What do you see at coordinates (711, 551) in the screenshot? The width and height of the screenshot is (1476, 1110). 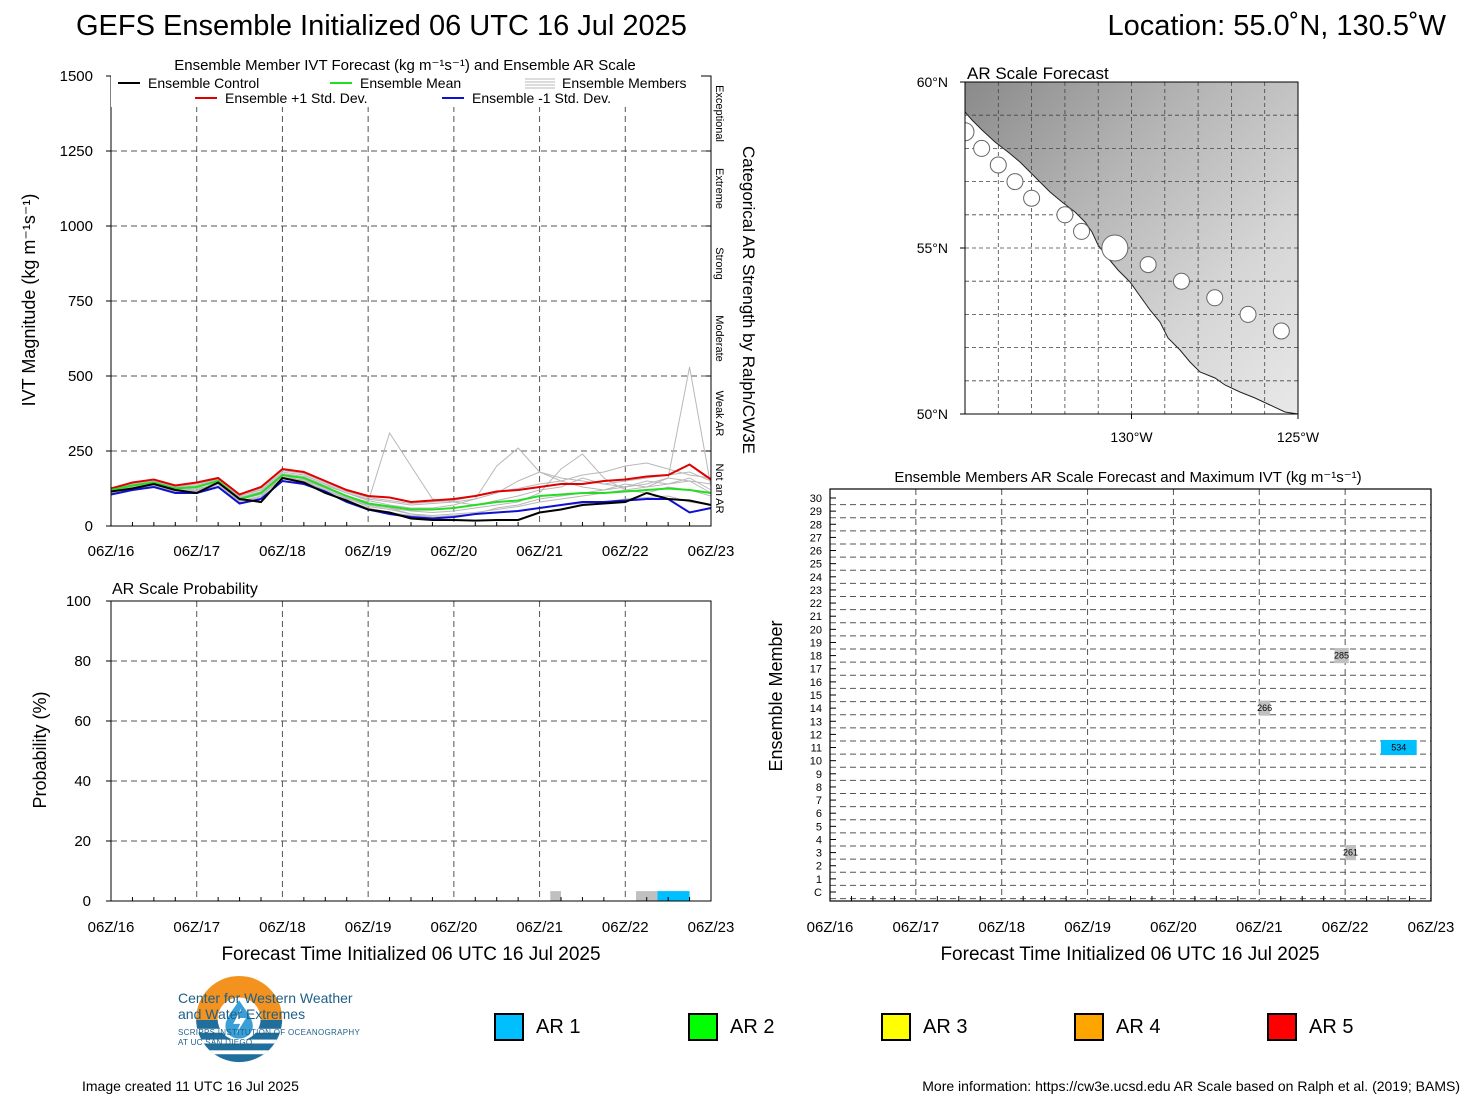 I see `ivt-xtick-label: 06Z/23` at bounding box center [711, 551].